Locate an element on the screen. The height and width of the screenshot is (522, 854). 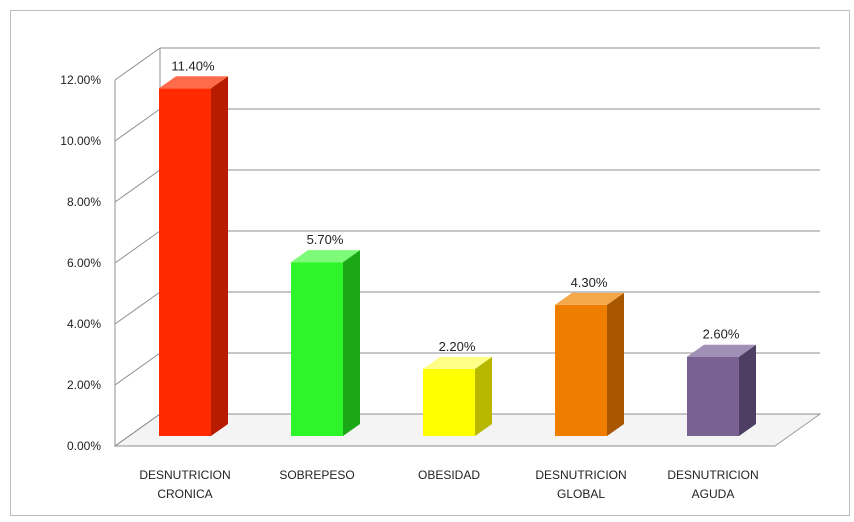
data-label: 2.20% is located at coordinates (457, 346).